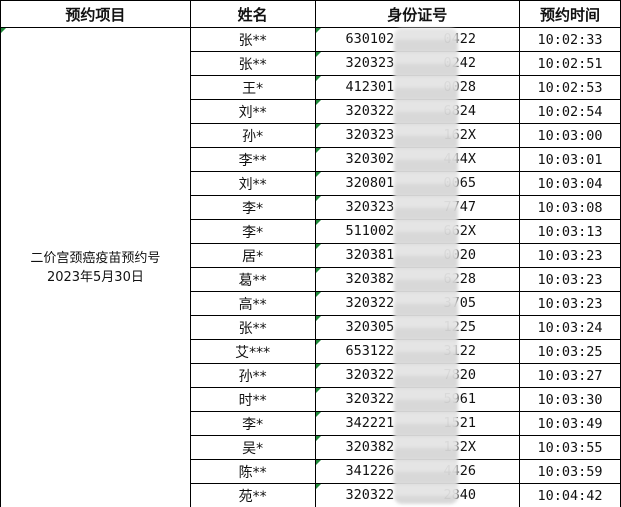 The height and width of the screenshot is (507, 621). I want to click on time-cell: 10:03:04, so click(570, 183).